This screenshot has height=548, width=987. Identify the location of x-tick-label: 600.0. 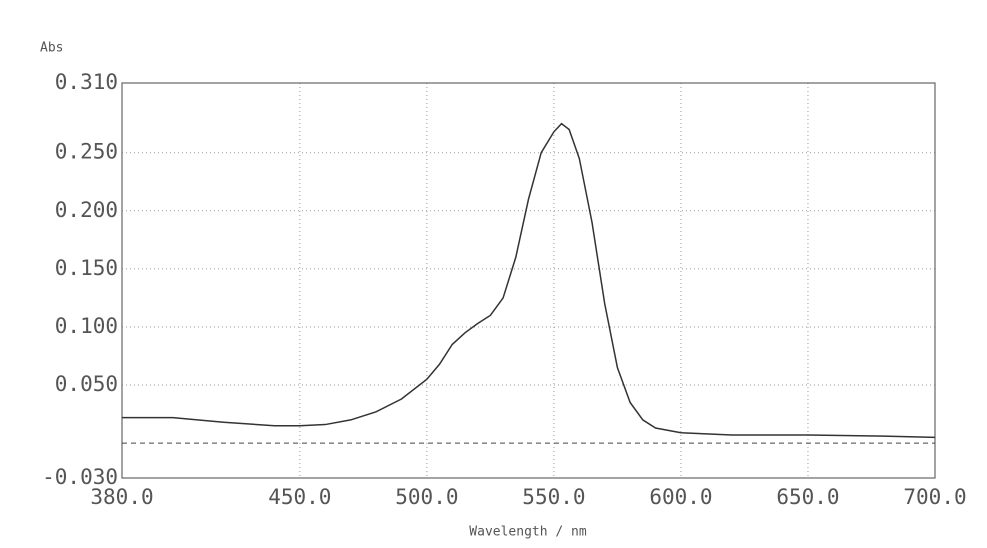
(680, 497).